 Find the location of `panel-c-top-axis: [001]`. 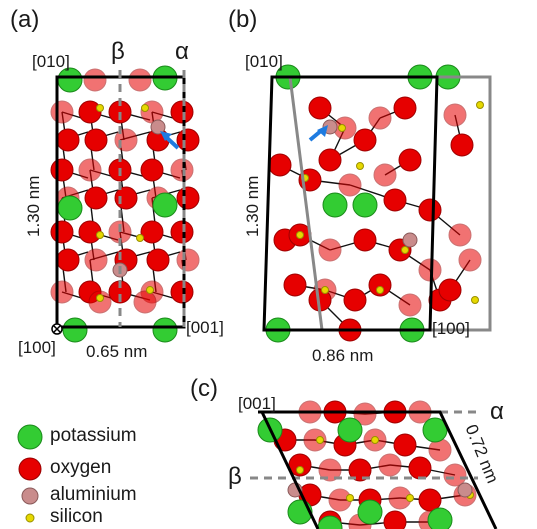

panel-c-top-axis: [001] is located at coordinates (257, 403).